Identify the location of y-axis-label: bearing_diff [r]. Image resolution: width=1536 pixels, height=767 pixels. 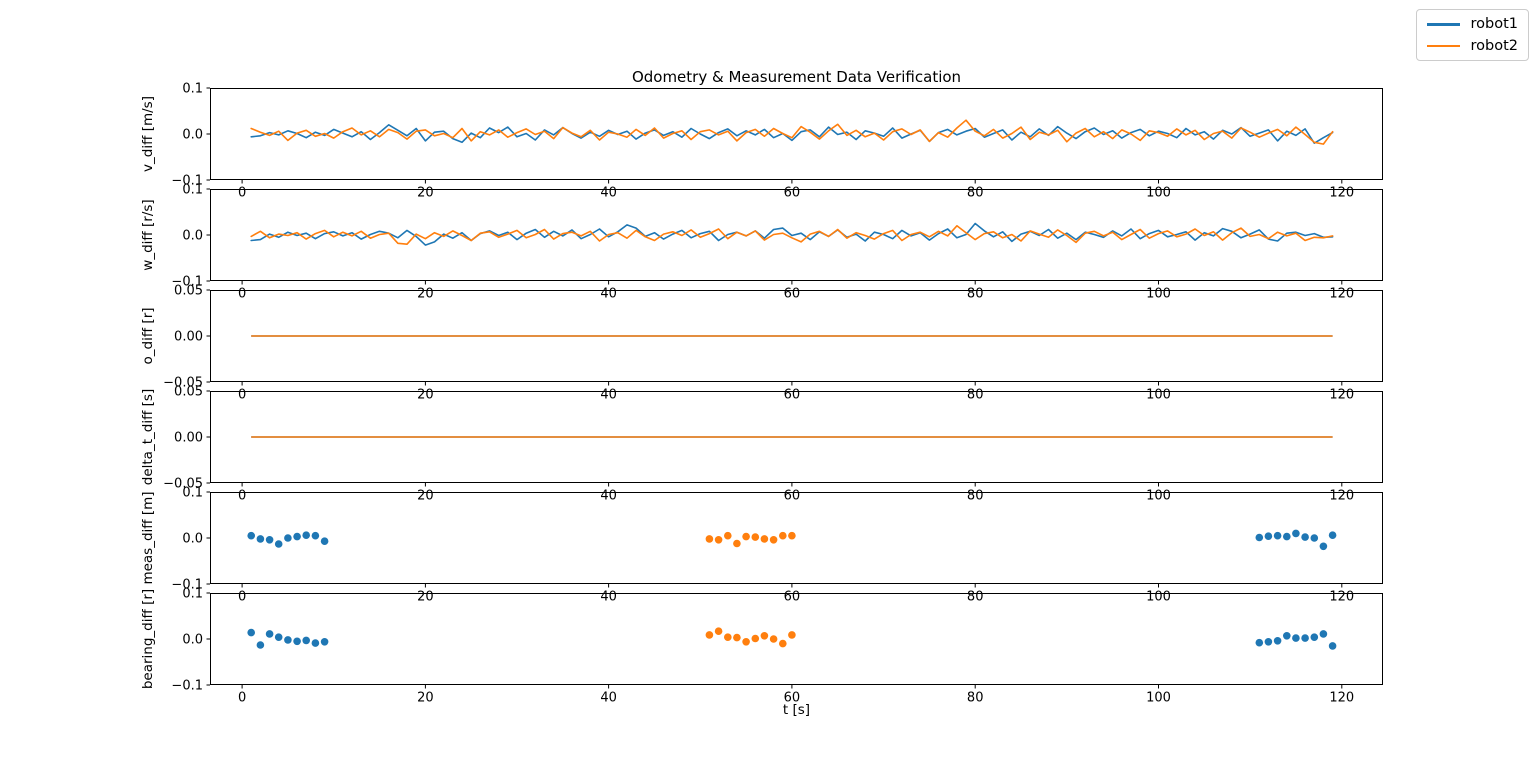
(148, 639).